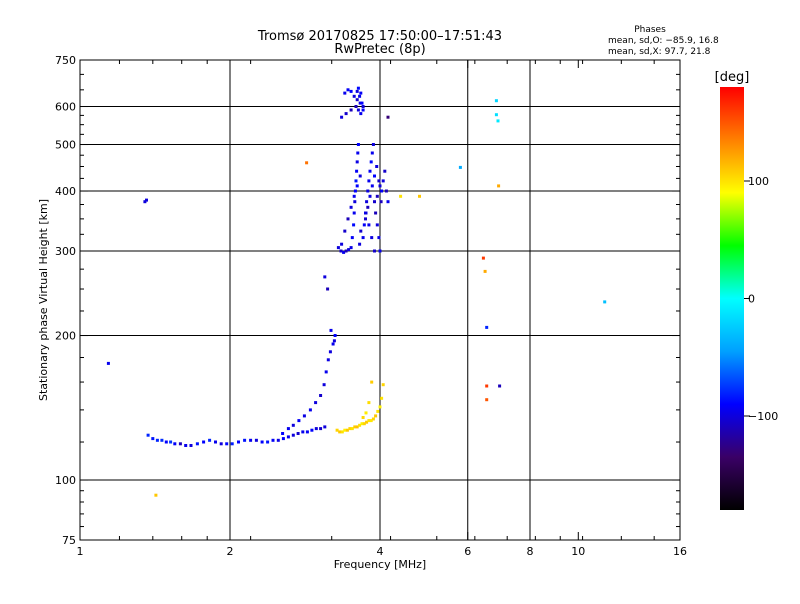 Image resolution: width=800 pixels, height=604 pixels. Describe the element at coordinates (467, 551) in the screenshot. I see `x-tick-label: 6` at that location.